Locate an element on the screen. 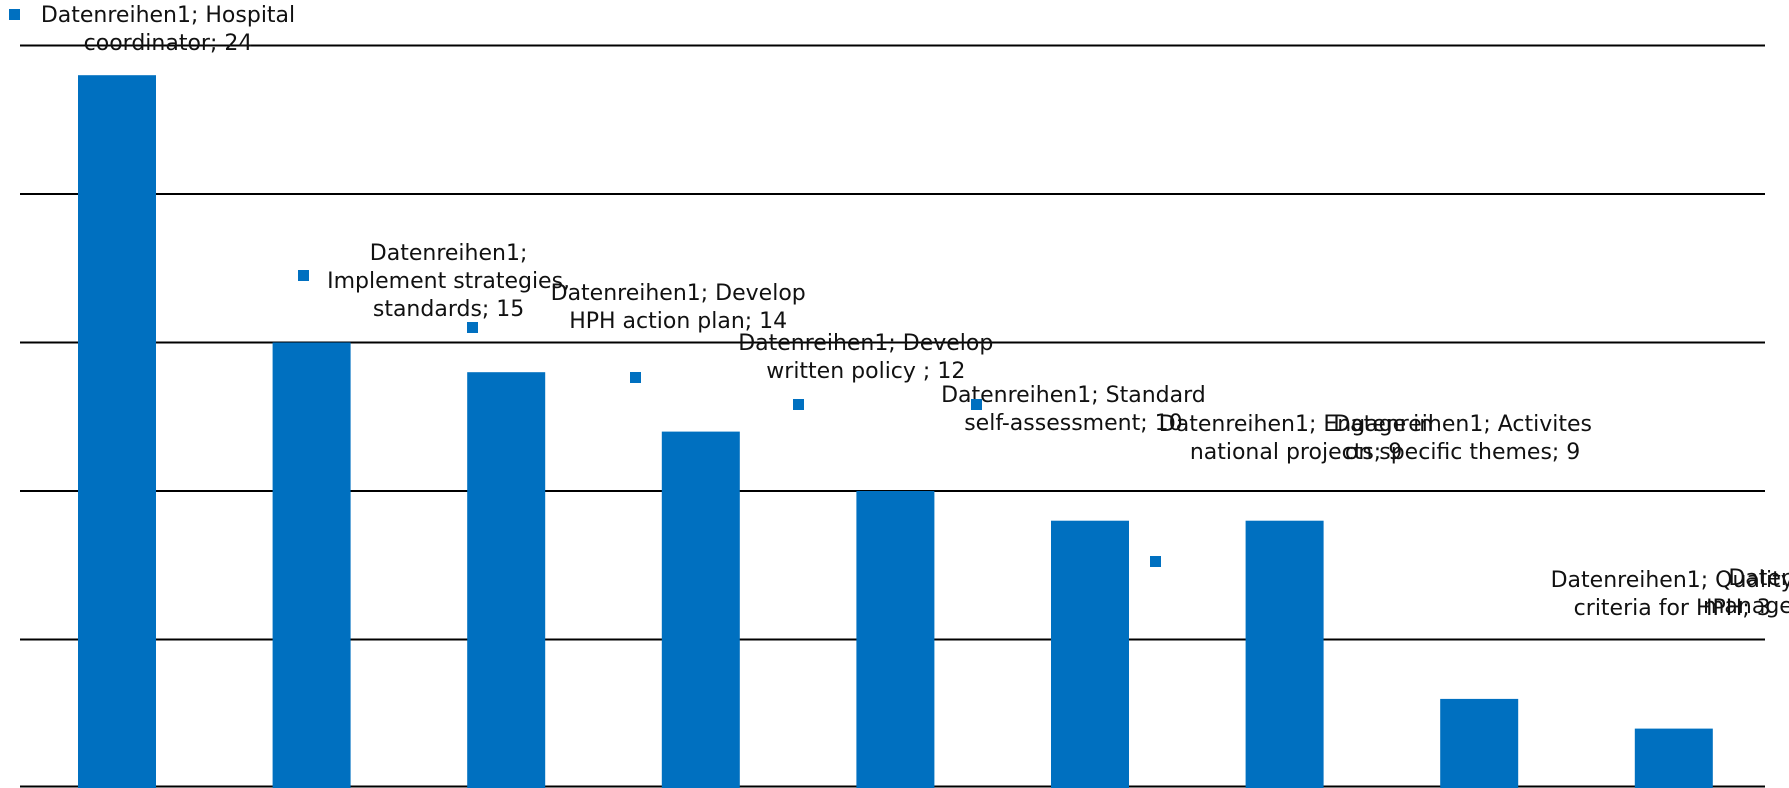 The image size is (1789, 788). data-label-line: HPH action plan; 14 is located at coordinates (678, 321).